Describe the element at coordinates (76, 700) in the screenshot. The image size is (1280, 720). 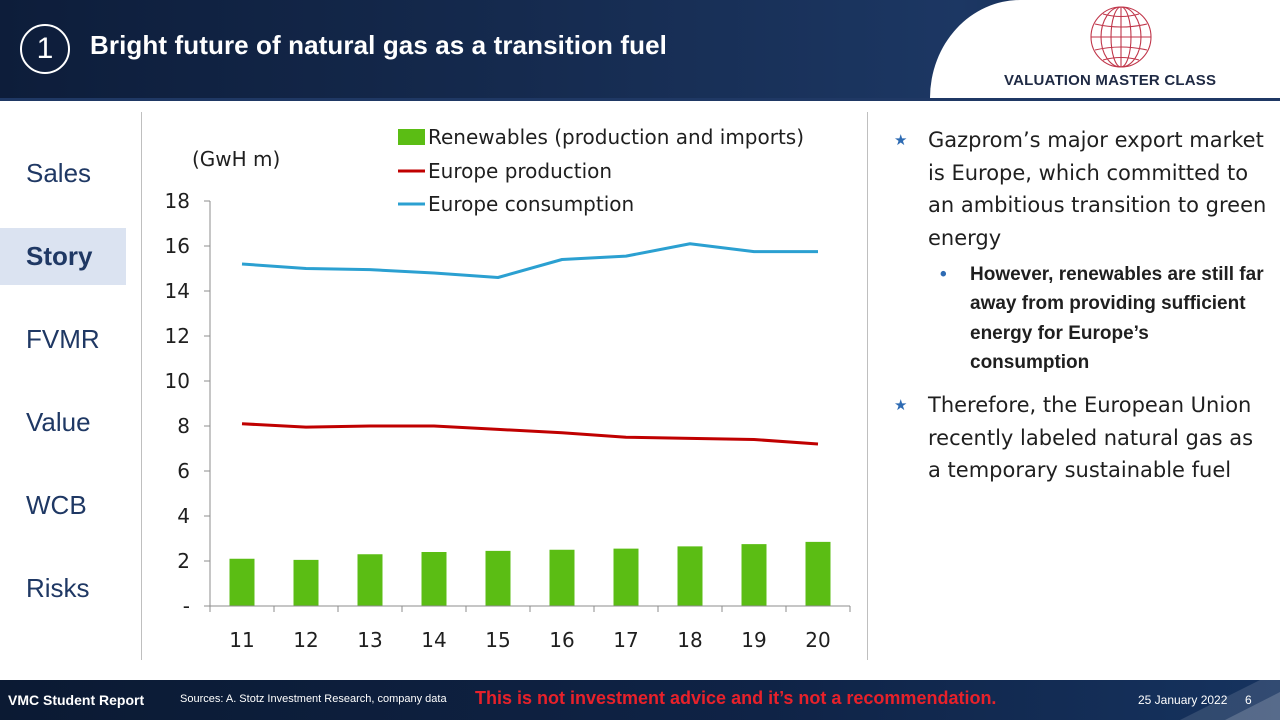
I see `report-label: VMC Student Report` at that location.